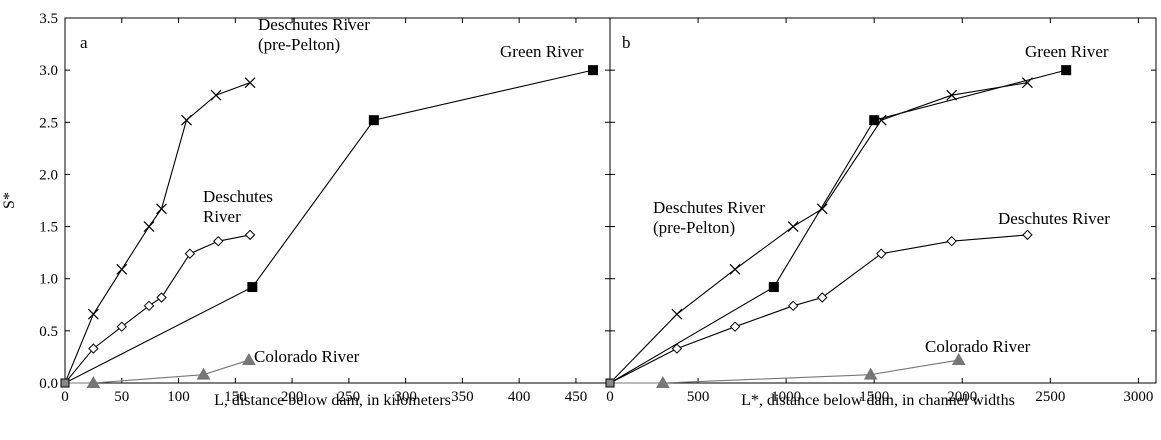 The image size is (1161, 440). I want to click on y-tick-label: 0.5, so click(48, 332).